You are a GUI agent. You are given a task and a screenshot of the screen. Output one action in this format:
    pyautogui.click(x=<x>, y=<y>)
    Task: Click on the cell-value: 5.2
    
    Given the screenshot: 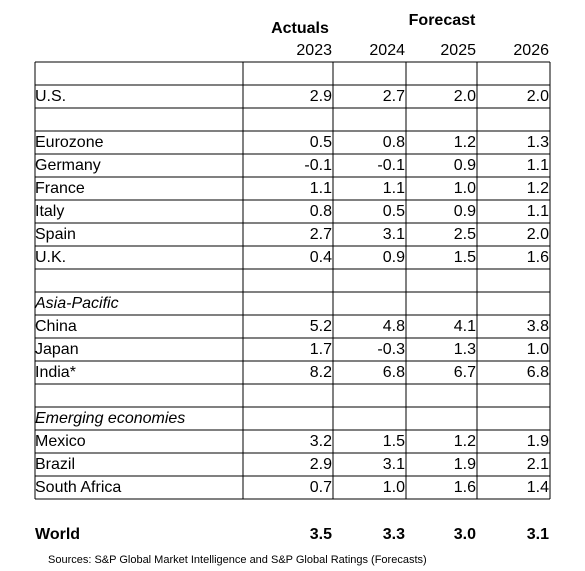 What is the action you would take?
    pyautogui.click(x=321, y=326)
    